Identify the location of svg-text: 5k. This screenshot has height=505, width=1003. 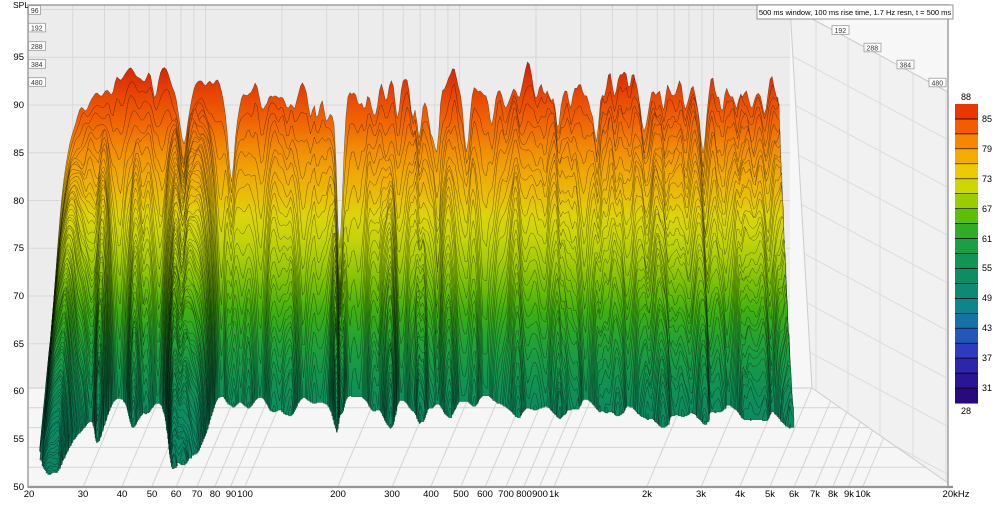
(770, 494).